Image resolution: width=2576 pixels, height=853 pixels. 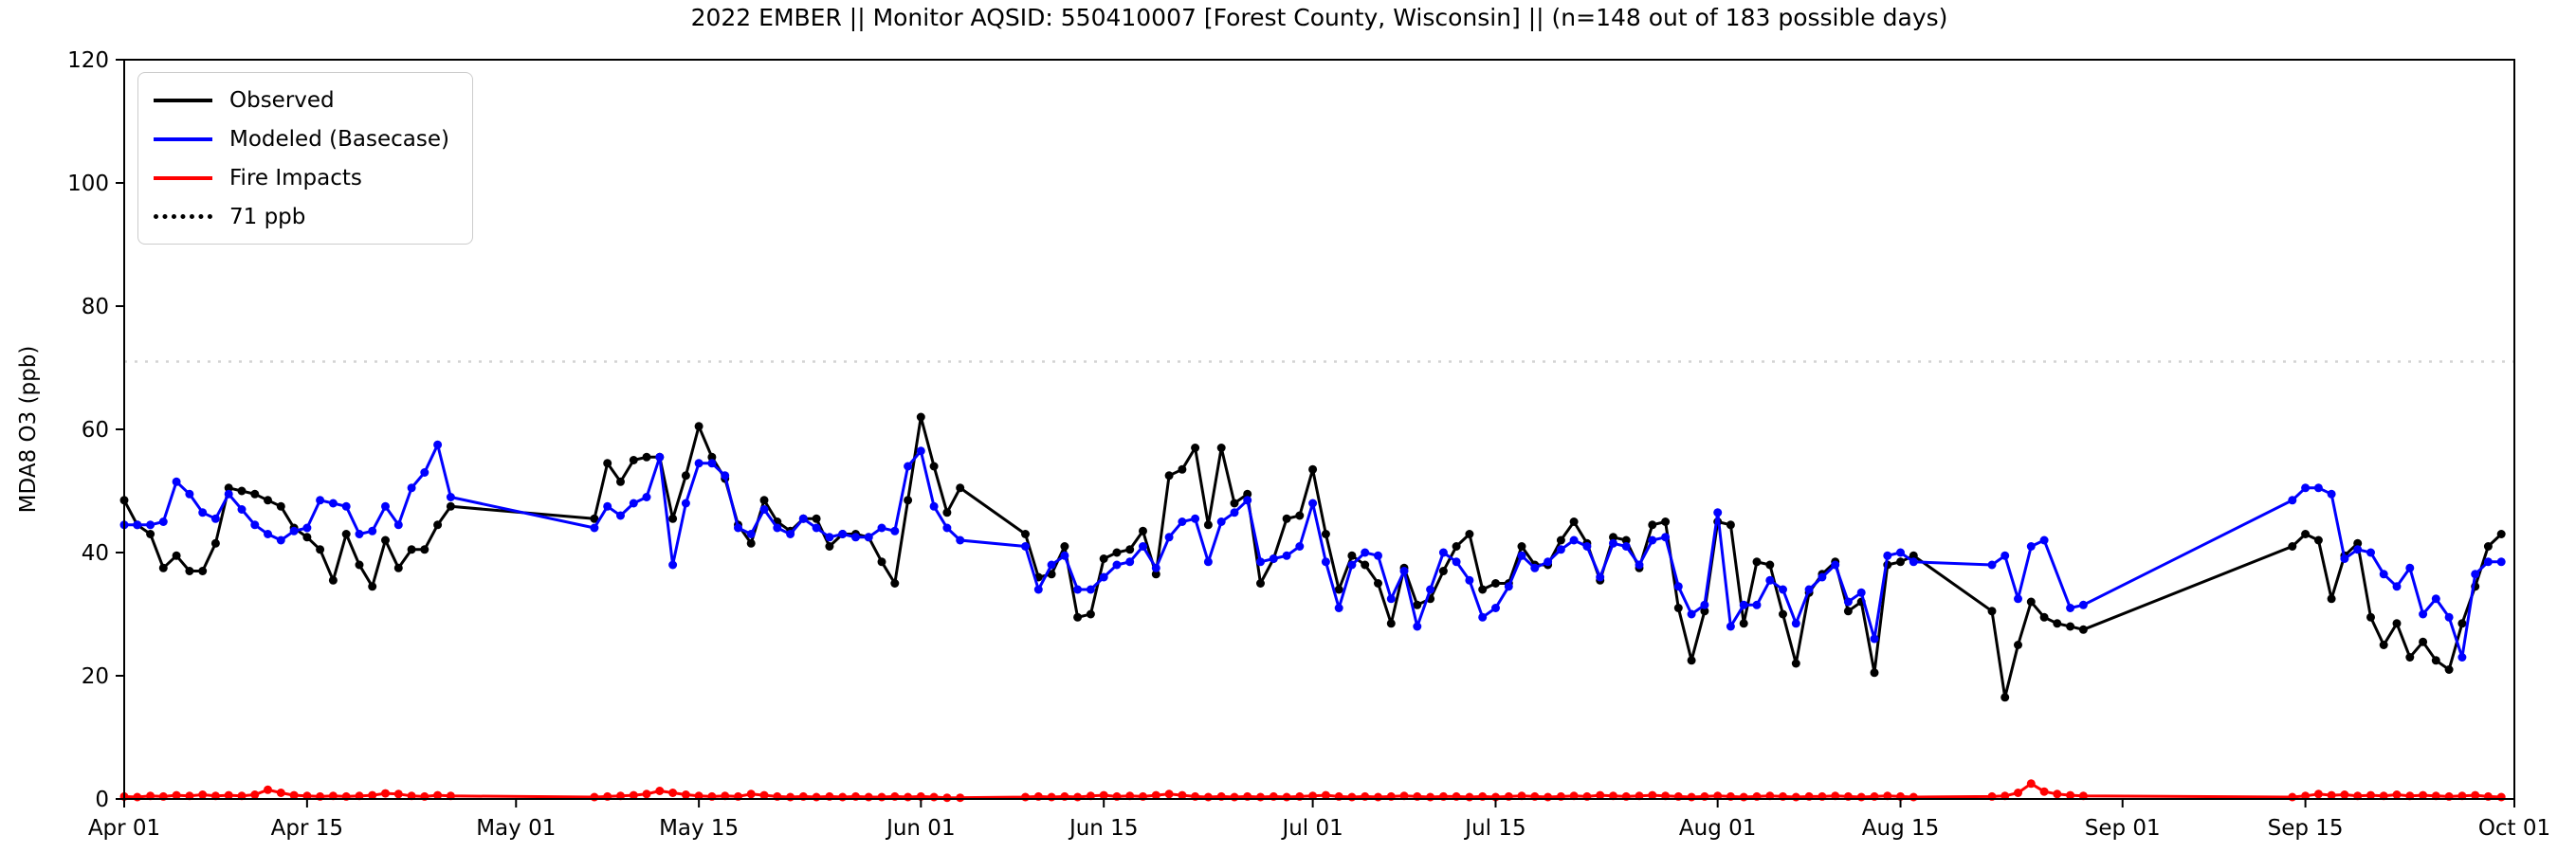 What do you see at coordinates (699, 828) in the screenshot?
I see `x-tick-label: May 15` at bounding box center [699, 828].